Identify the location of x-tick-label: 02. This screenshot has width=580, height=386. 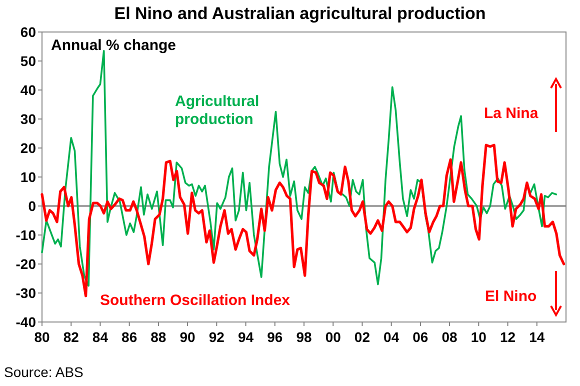
(362, 337).